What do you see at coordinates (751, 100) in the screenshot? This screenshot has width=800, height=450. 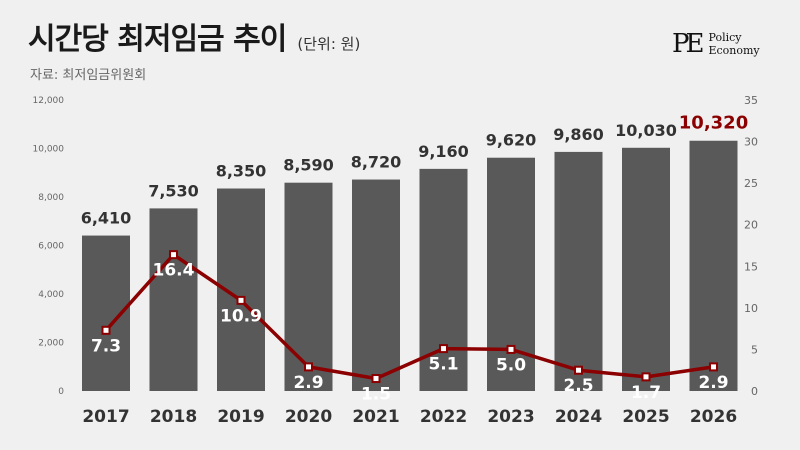 I see `y-right-tick-label: 35` at bounding box center [751, 100].